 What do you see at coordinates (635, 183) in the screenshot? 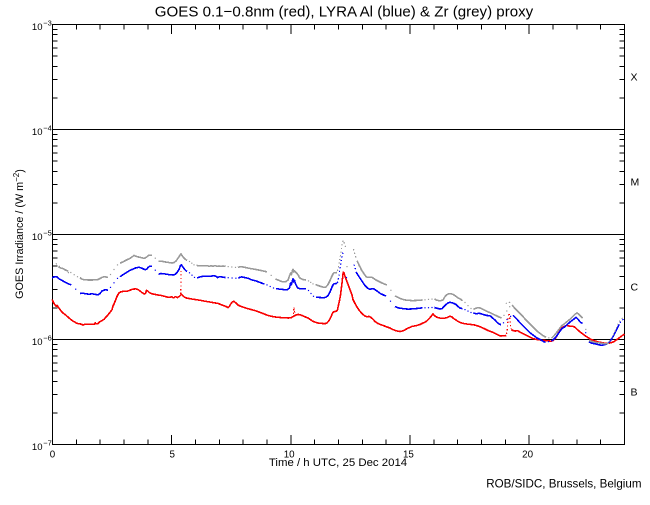
I see `svg-text: M` at bounding box center [635, 183].